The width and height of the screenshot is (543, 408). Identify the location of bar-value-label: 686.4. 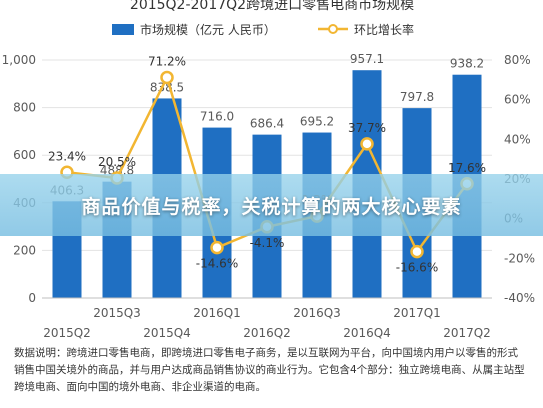
(267, 124).